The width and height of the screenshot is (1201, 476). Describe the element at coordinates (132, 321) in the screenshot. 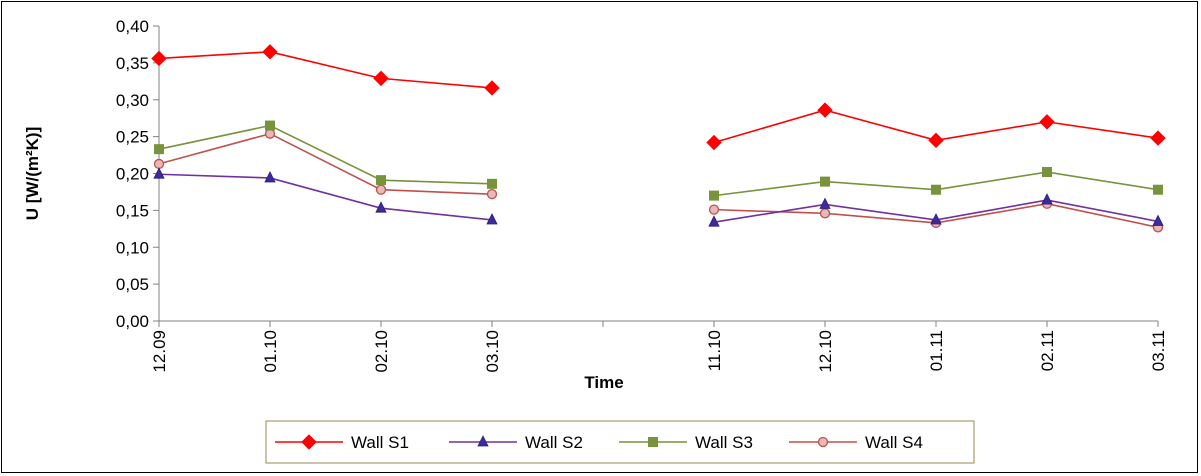

I see `y-tick-label: 0,00` at that location.